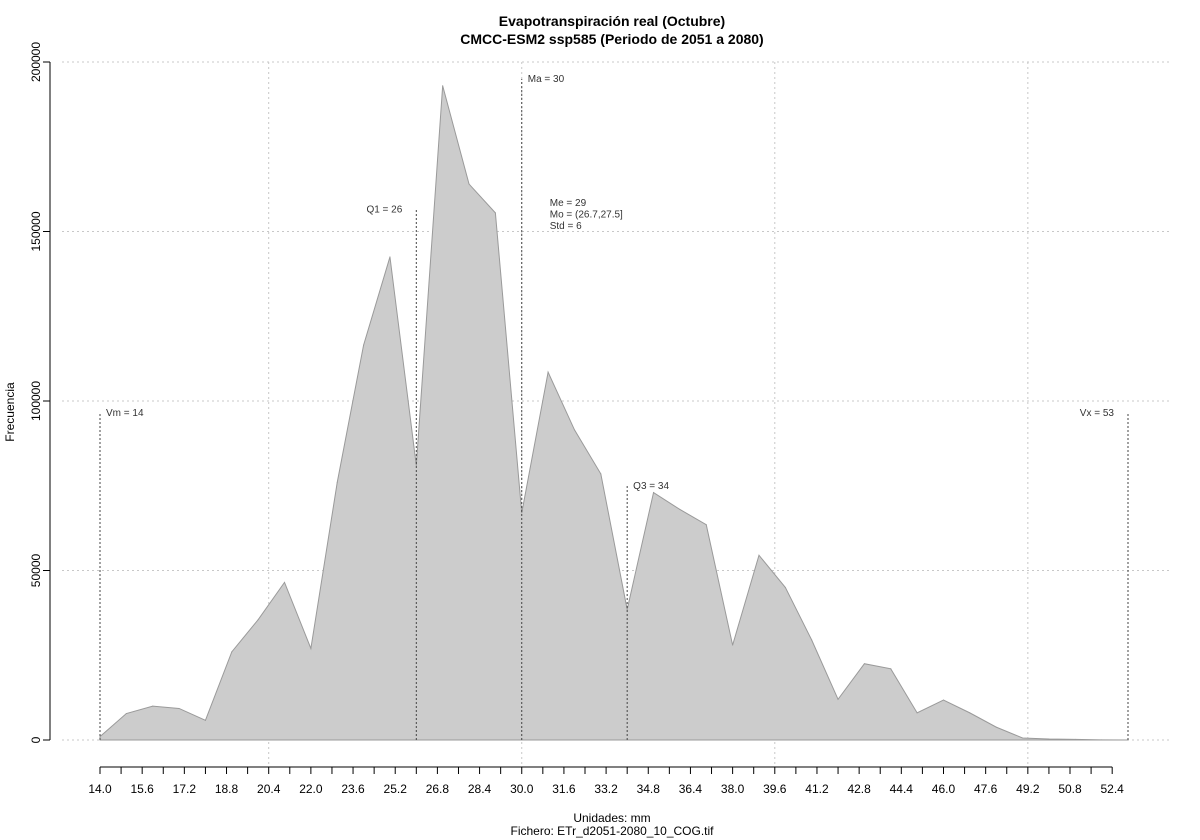 This screenshot has width=1200, height=840. I want to click on y-tick-label: 150000, so click(36, 231).